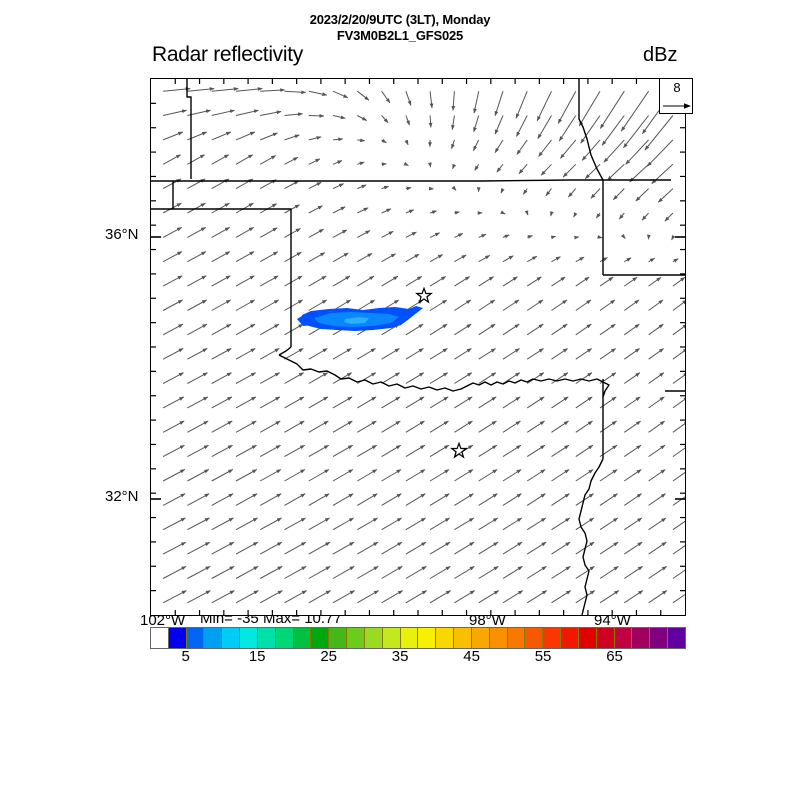  Describe the element at coordinates (418, 659) in the screenshot. I see `colorbar-tick-labels: 5 15 25 35 45 55 65` at that location.